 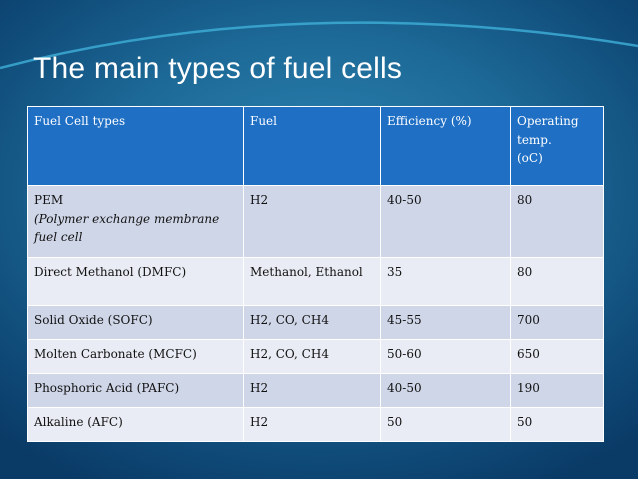 What do you see at coordinates (135, 390) in the screenshot?
I see `cell-type: Phosphoric Acid (PAFC)` at bounding box center [135, 390].